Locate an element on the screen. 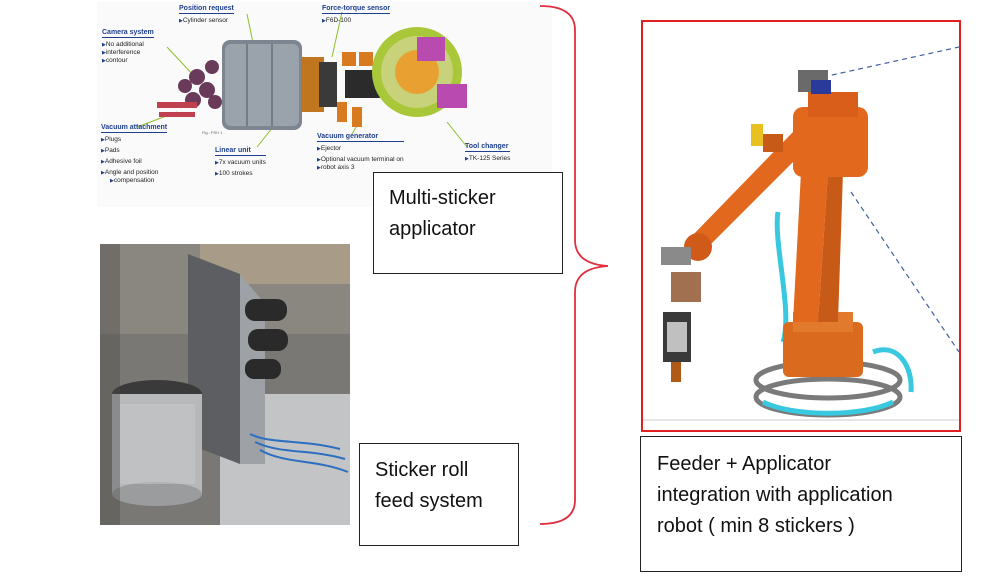 This screenshot has width=982, height=583. figure-caption: Fig.: PSH 1 is located at coordinates (212, 132).